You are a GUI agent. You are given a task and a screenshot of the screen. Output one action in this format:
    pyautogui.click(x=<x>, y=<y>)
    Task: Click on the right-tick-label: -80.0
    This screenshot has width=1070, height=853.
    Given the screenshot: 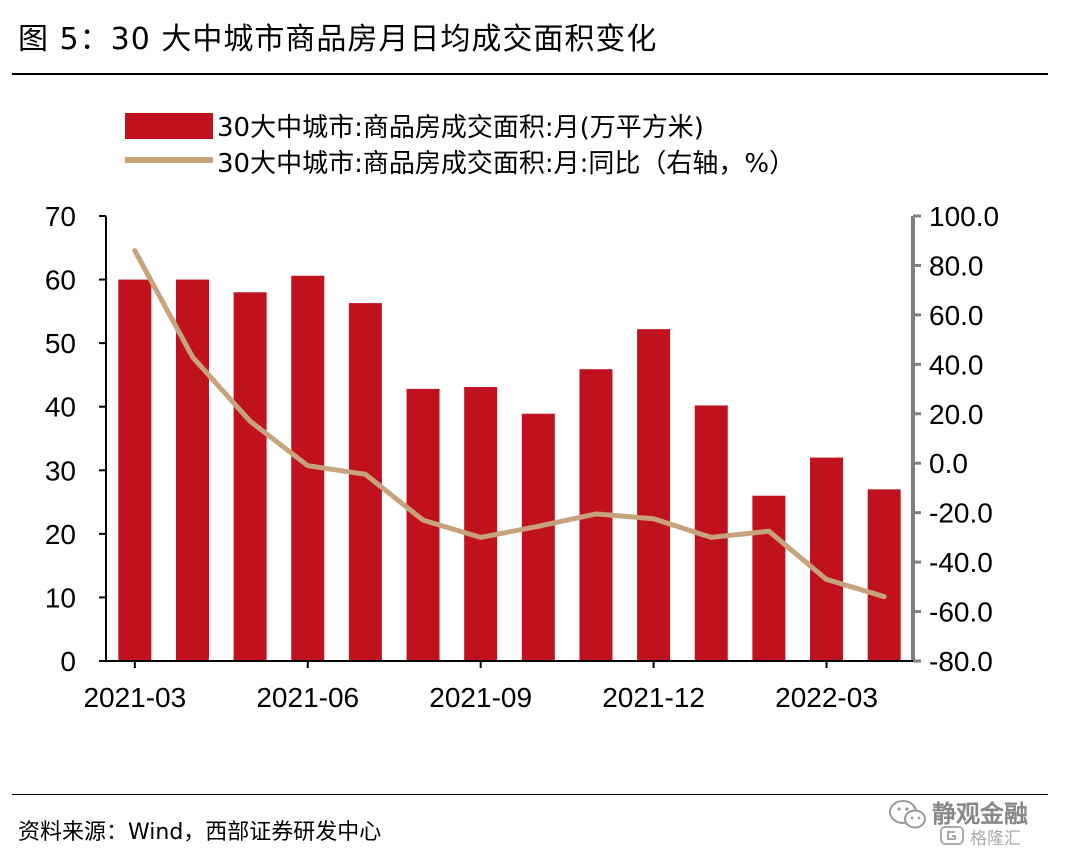 What is the action you would take?
    pyautogui.click(x=961, y=661)
    